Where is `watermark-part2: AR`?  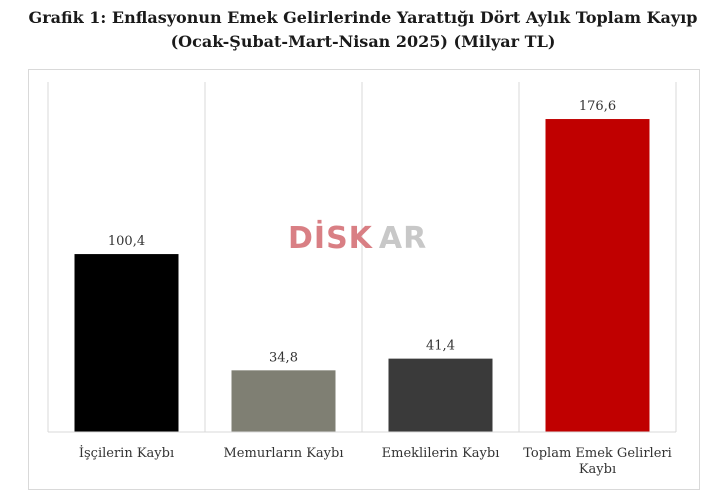
watermark-part2: AR is located at coordinates (403, 238).